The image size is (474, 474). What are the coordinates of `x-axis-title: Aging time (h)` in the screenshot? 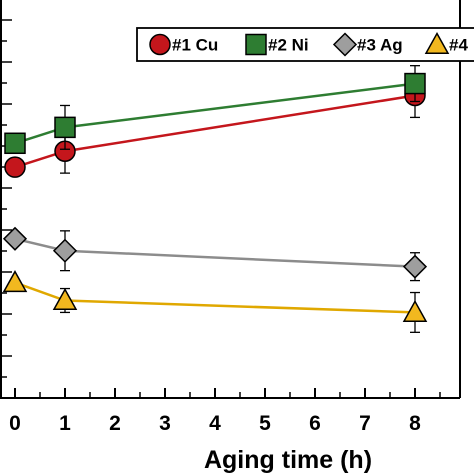 It's located at (288, 460).